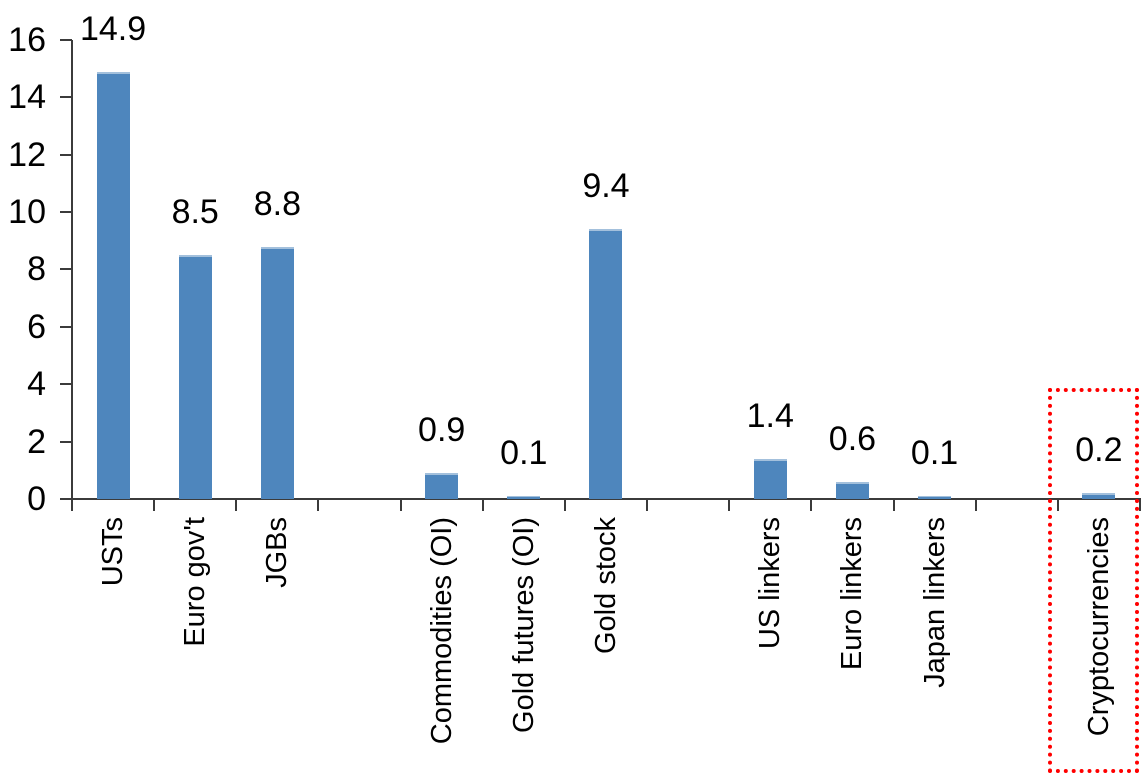  What do you see at coordinates (36, 499) in the screenshot?
I see `y-axis-tick-label: 0` at bounding box center [36, 499].